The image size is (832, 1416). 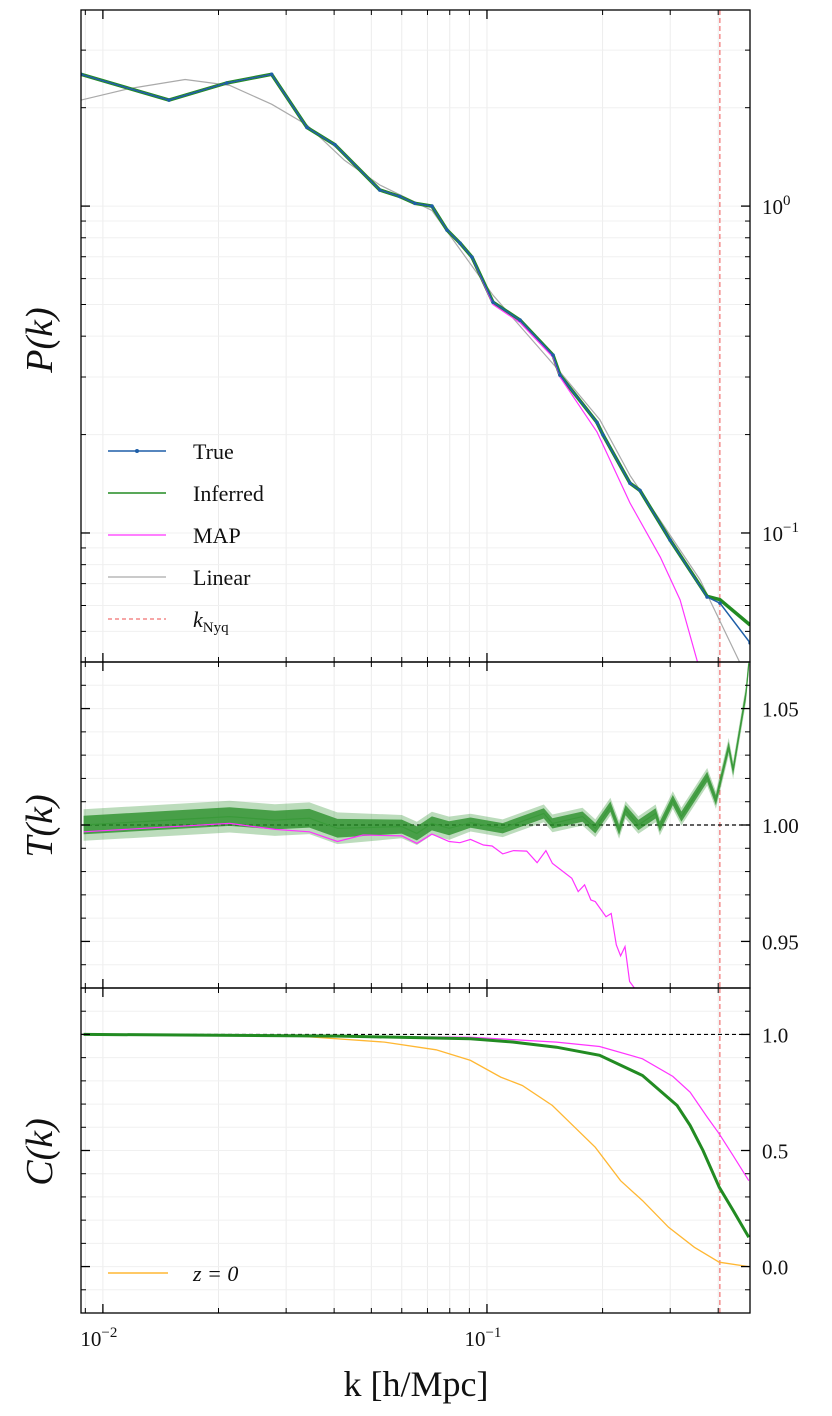 I want to click on y-axis-label-pk: P(k), so click(x=40, y=340).